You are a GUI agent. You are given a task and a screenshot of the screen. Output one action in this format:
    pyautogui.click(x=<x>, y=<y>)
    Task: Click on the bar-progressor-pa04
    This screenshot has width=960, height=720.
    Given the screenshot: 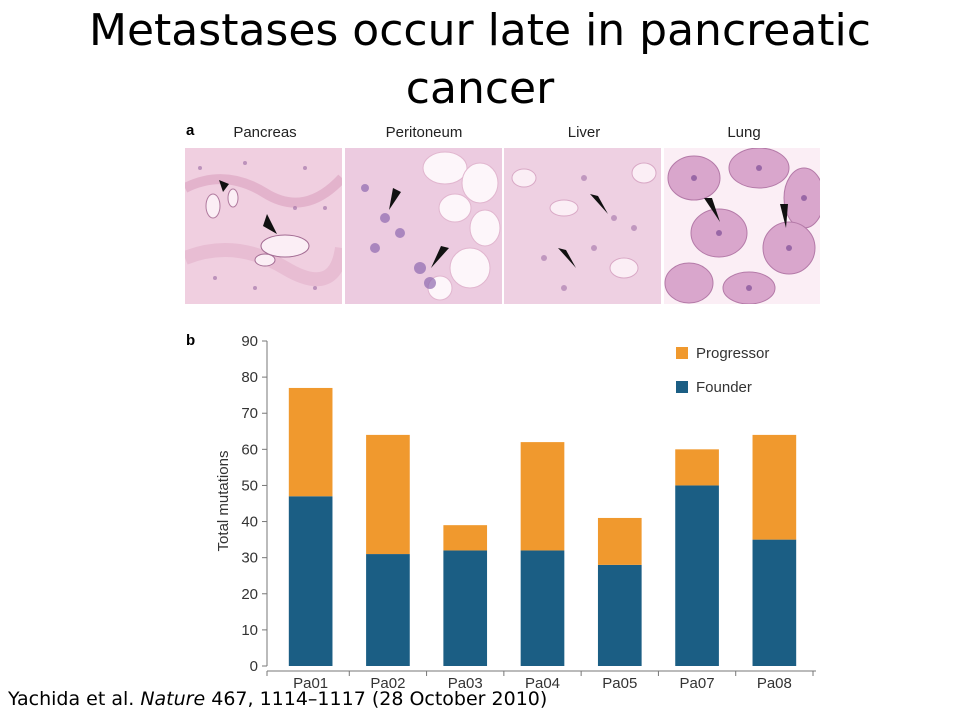 What is the action you would take?
    pyautogui.click(x=542, y=496)
    